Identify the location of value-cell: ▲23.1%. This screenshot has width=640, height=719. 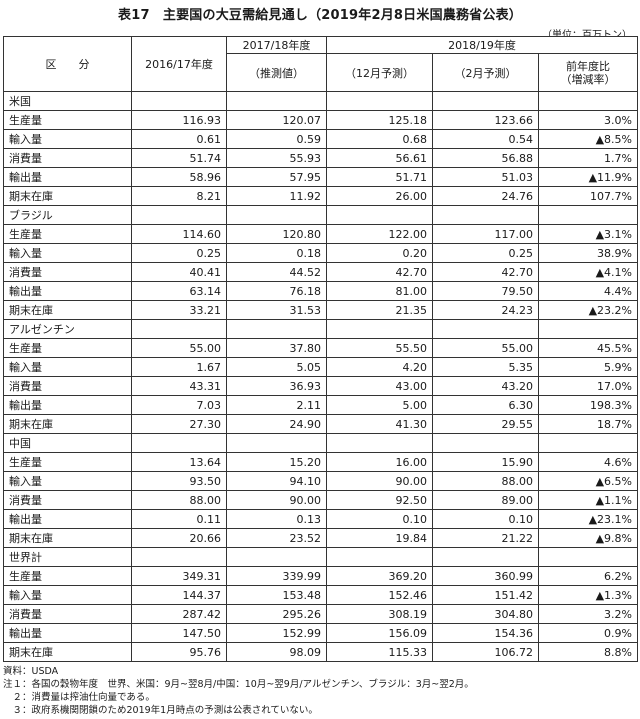
(588, 519).